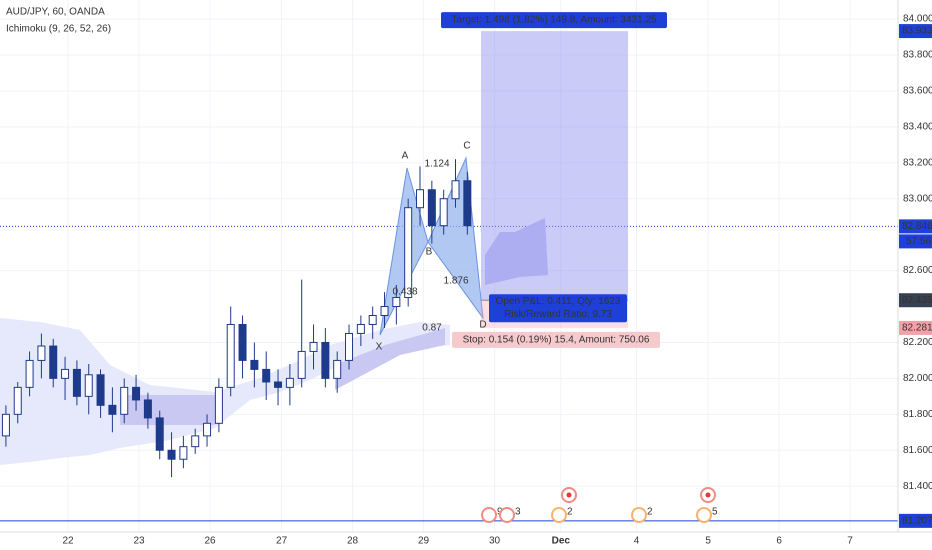  What do you see at coordinates (432, 328) in the screenshot?
I see `pattern-label: 0.87` at bounding box center [432, 328].